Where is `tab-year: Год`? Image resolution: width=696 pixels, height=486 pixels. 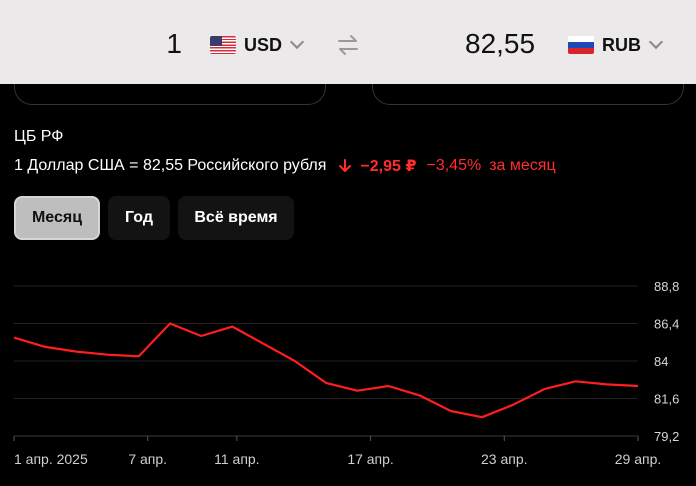
tab-year: Год is located at coordinates (139, 218).